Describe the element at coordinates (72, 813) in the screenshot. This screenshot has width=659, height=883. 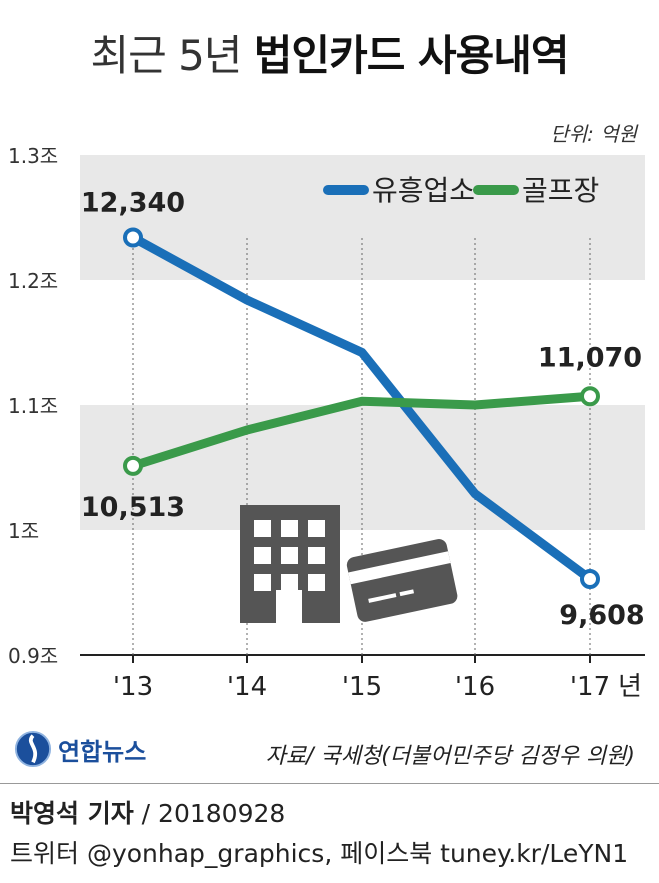
I see `credit-byline: 박영석 기자` at that location.